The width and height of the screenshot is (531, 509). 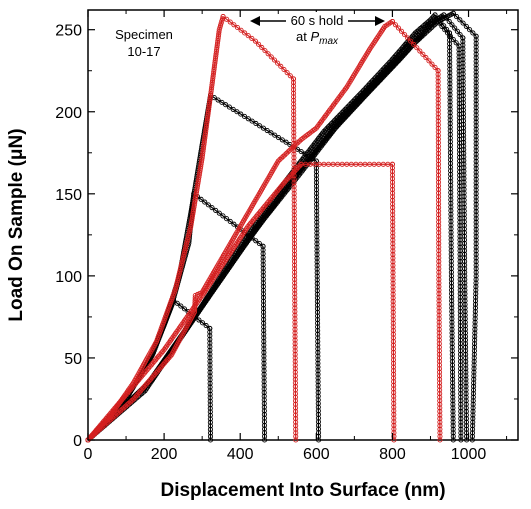 I want to click on y-tick-label: 150, so click(x=68, y=195).